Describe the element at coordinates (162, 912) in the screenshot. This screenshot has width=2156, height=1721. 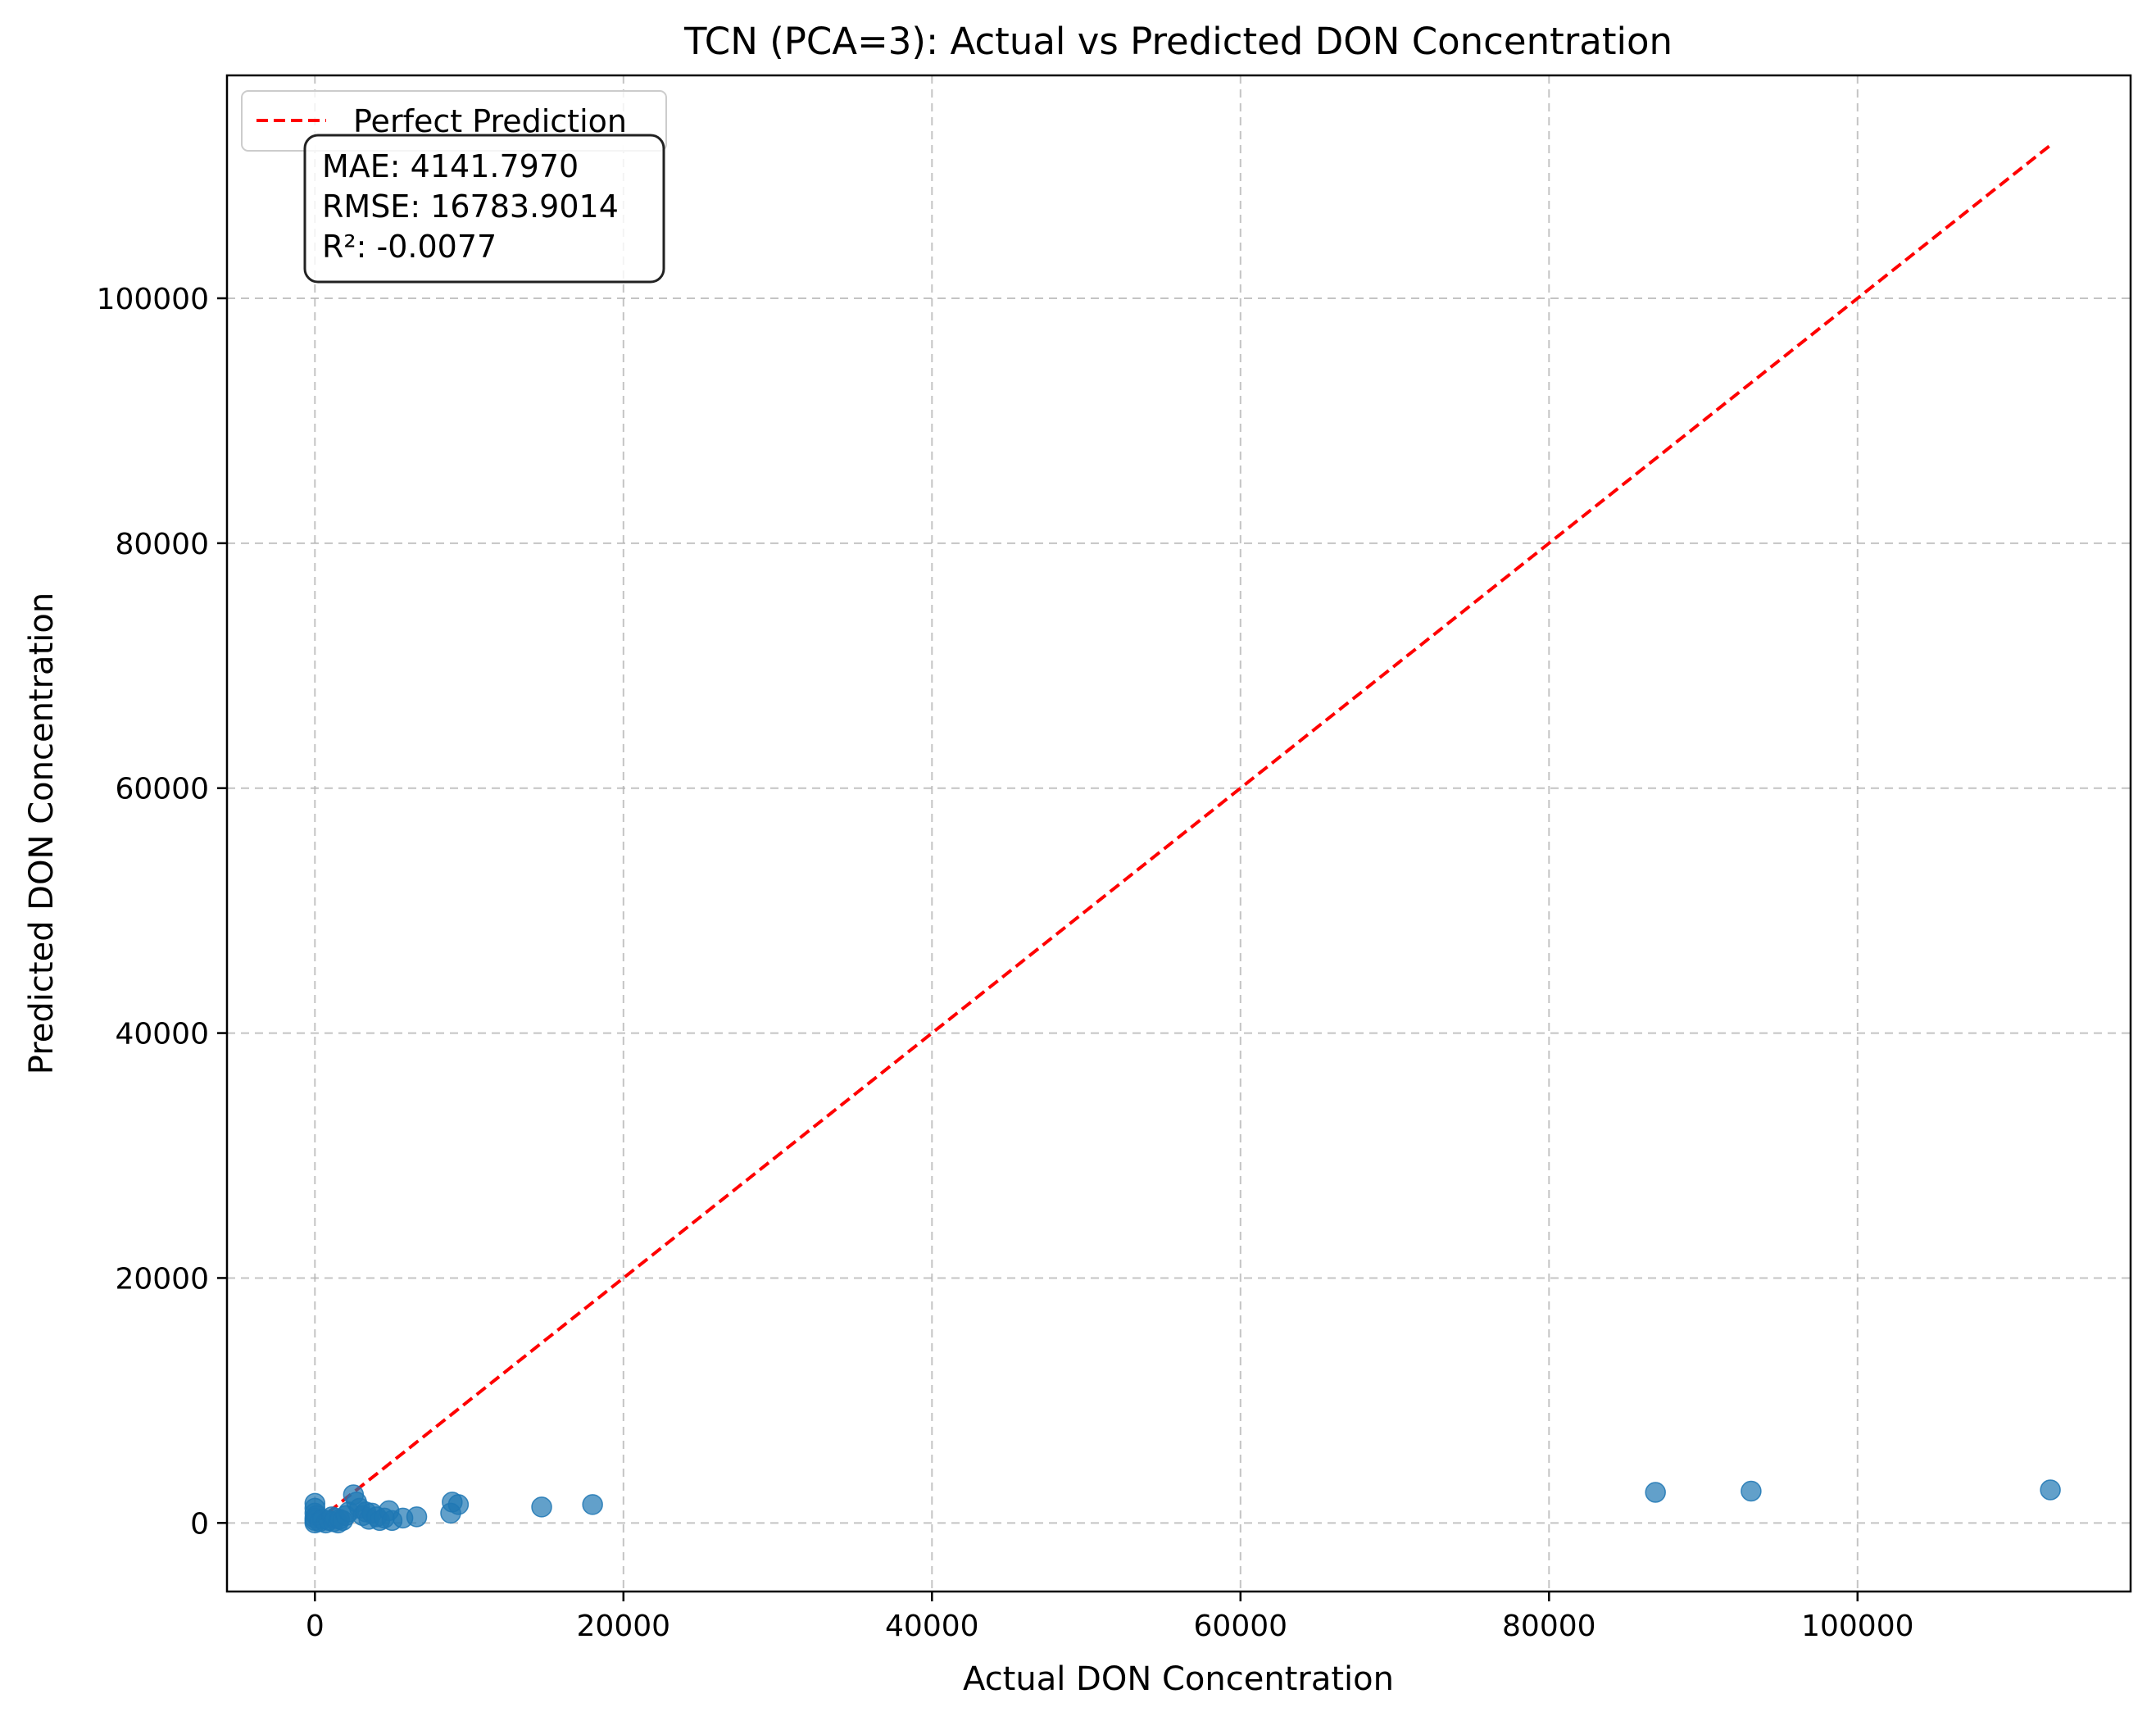
I see `y-axis-ticks: 0 20000 40000 60000 80000 100000` at that location.